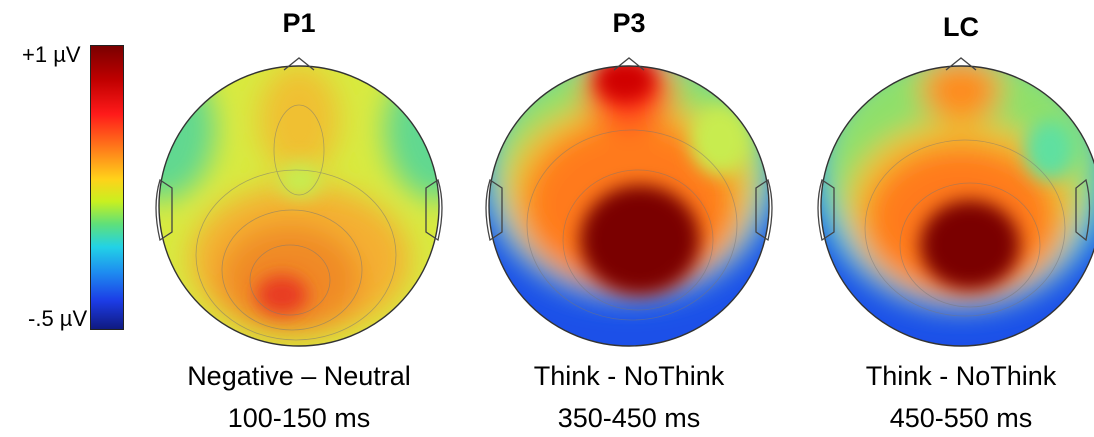 The height and width of the screenshot is (437, 1094). I want to click on time-window-p3: 350-450 ms, so click(629, 418).